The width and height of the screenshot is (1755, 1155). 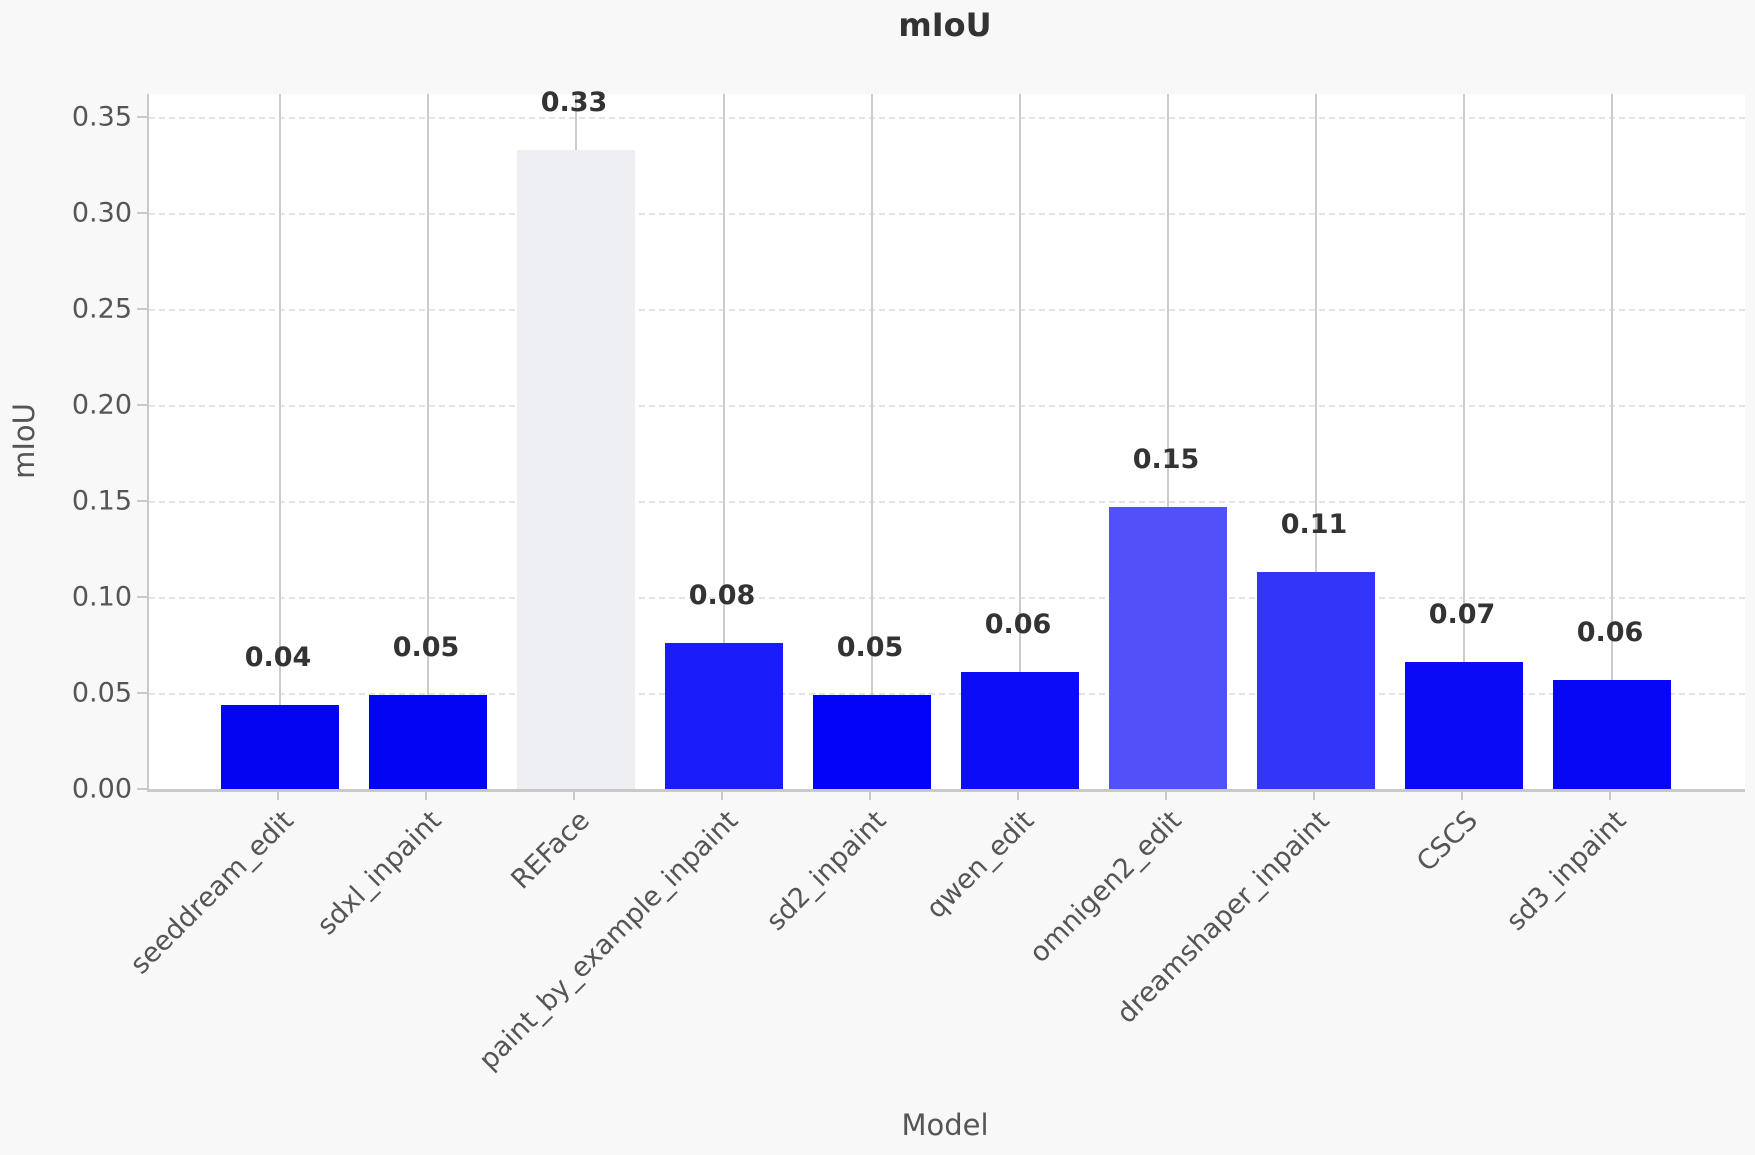 What do you see at coordinates (608, 940) in the screenshot?
I see `x-tick-label-text: paint_by_example_inpaint` at bounding box center [608, 940].